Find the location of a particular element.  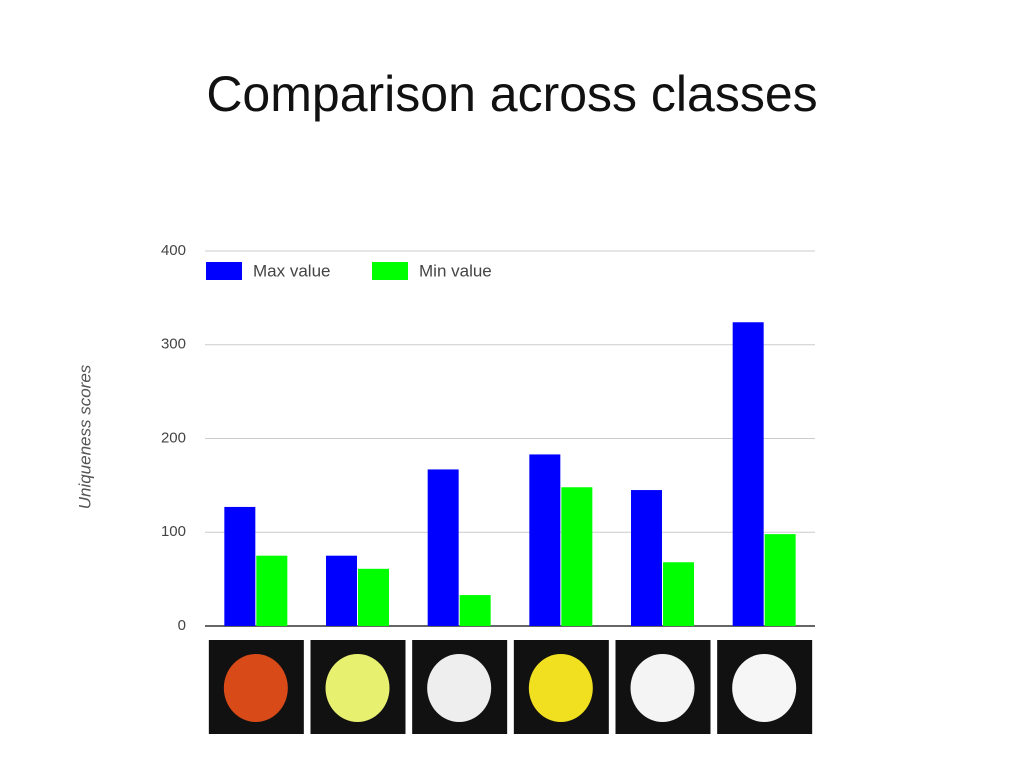

y-tick-label: 0 is located at coordinates (182, 625).